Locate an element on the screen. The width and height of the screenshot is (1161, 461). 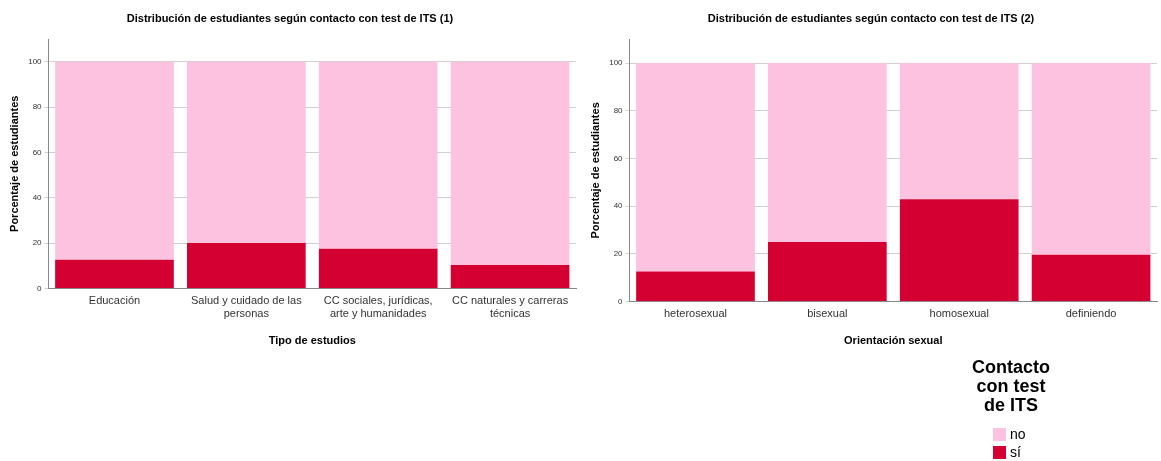
legend-title: Contacto con test de ITS is located at coordinates (1011, 386).